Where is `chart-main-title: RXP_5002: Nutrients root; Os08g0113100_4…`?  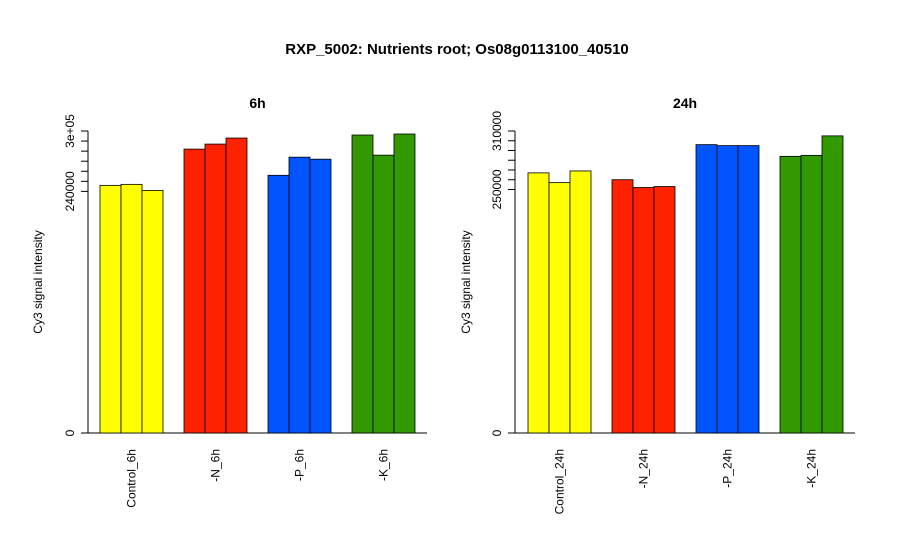
chart-main-title: RXP_5002: Nutrients root; Os08g0113100_4… is located at coordinates (457, 49).